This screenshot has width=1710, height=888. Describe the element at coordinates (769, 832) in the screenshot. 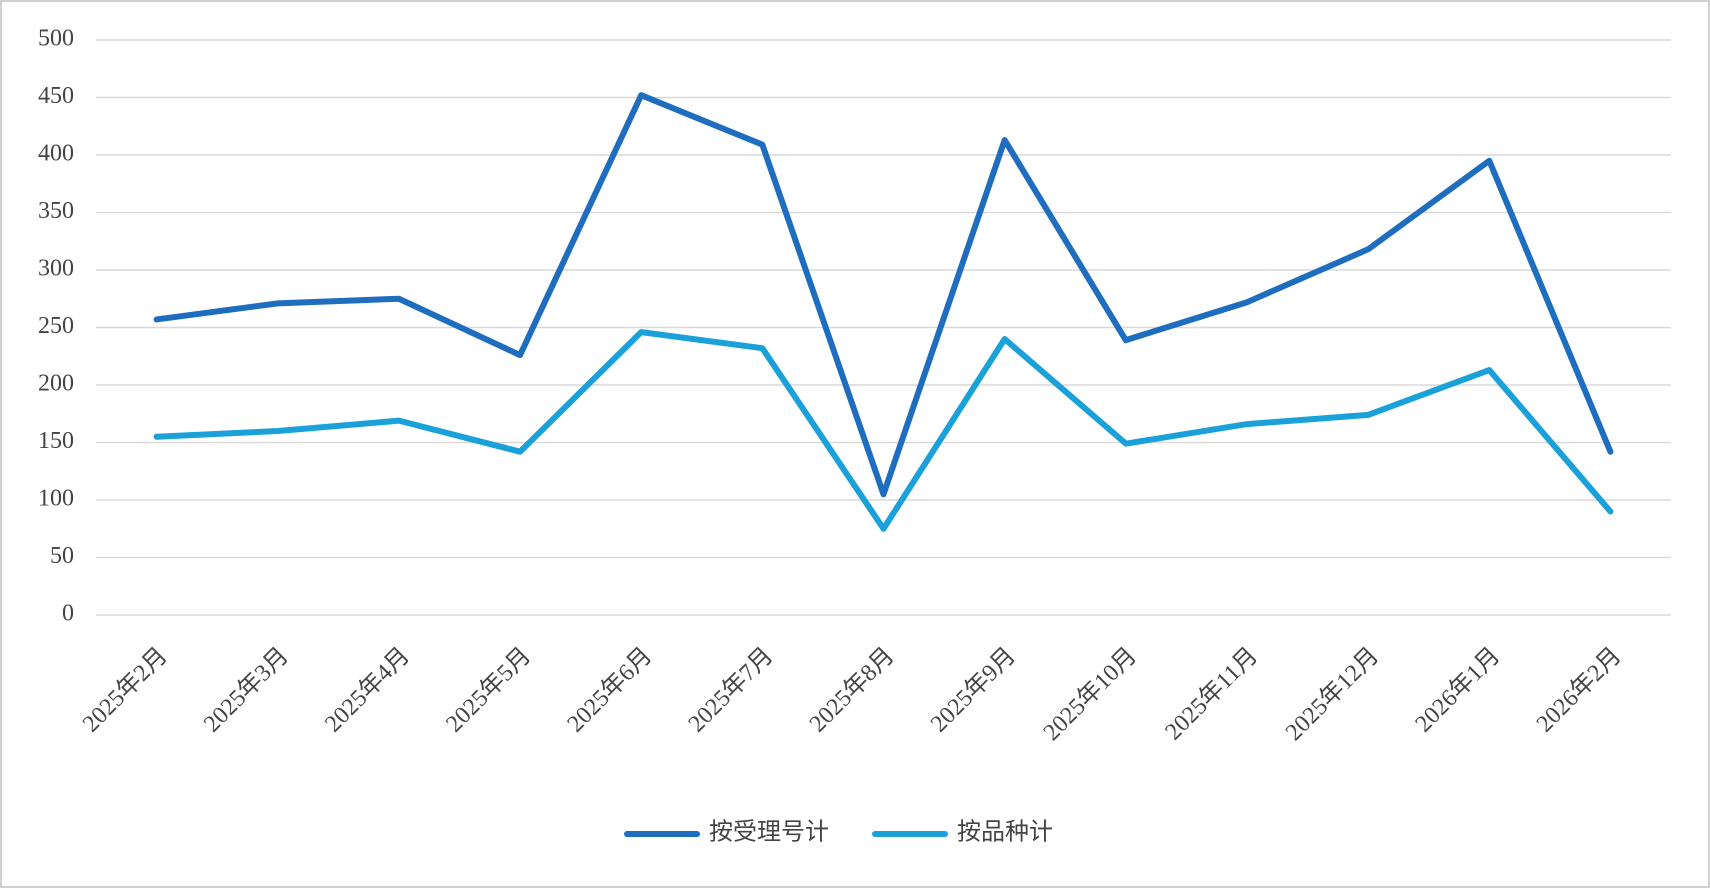

I see `legend-label: 按受理号计` at that location.